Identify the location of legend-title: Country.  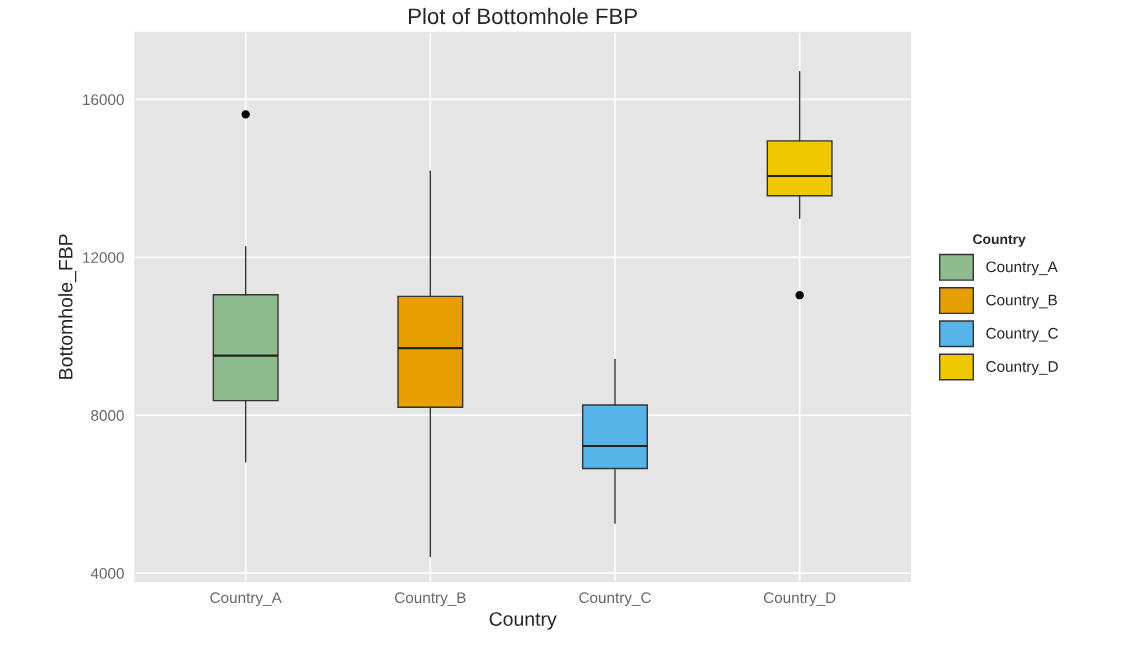
(999, 240).